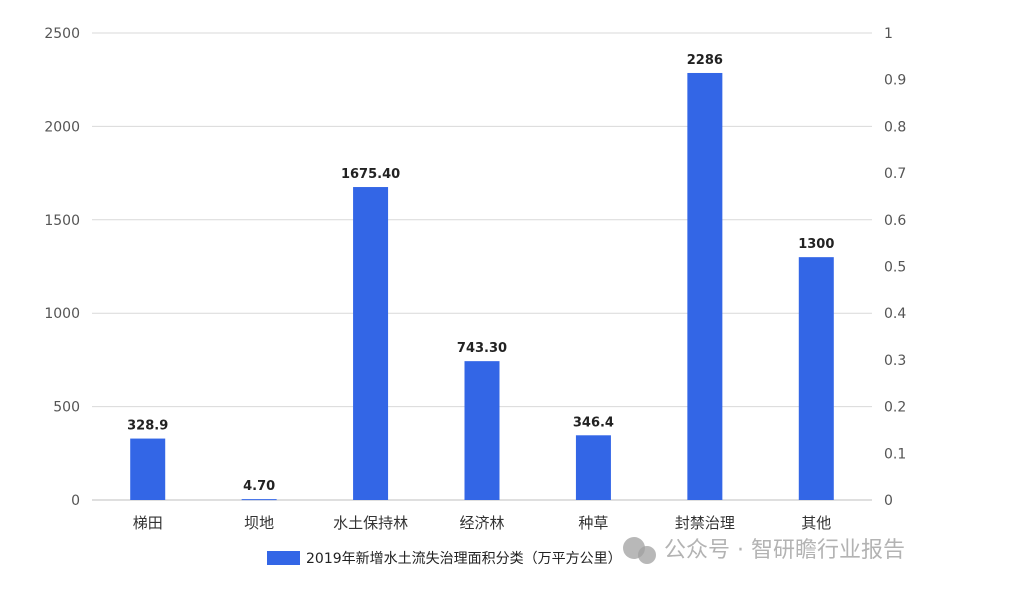 This screenshot has width=1015, height=590. I want to click on y2-tick-label: 0.4, so click(895, 314).